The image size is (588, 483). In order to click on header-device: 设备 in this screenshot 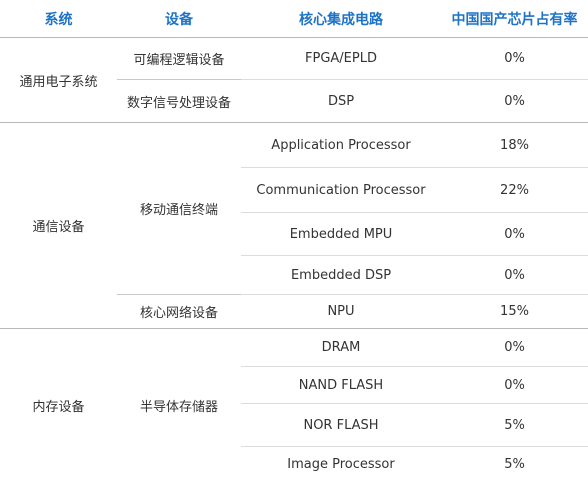, I will do `click(179, 19)`.